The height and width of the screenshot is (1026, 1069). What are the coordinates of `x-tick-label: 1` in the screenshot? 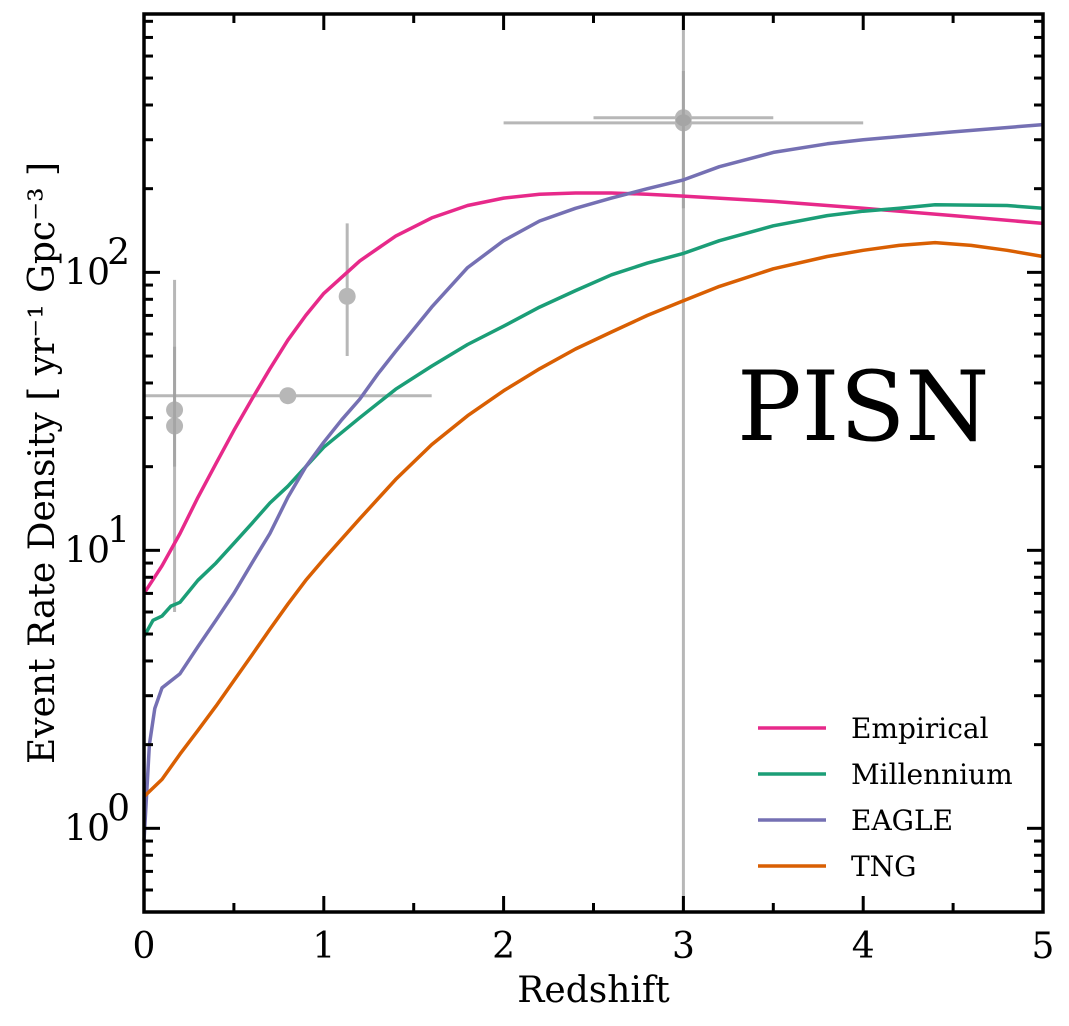 It's located at (323, 946).